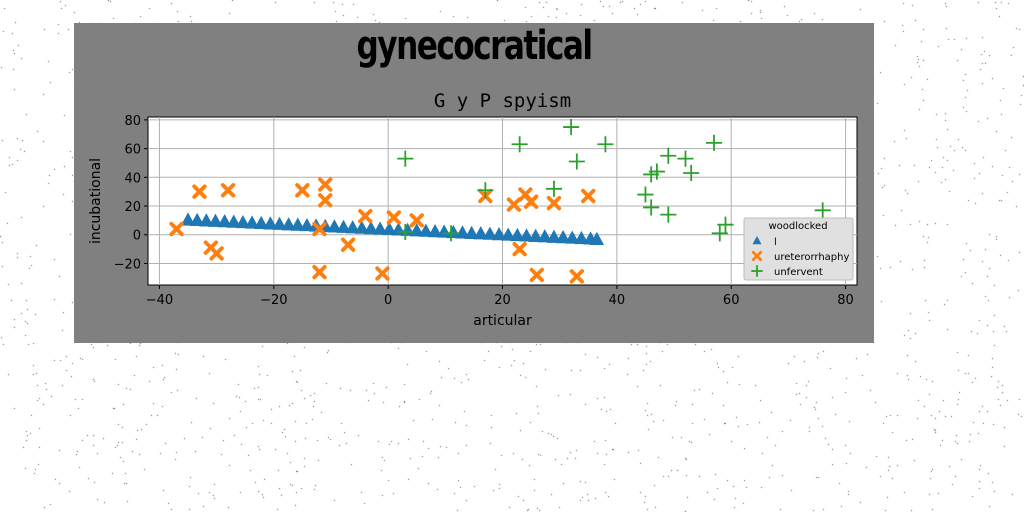  Describe the element at coordinates (798, 272) in the screenshot. I see `legend-label: unfervent` at that location.